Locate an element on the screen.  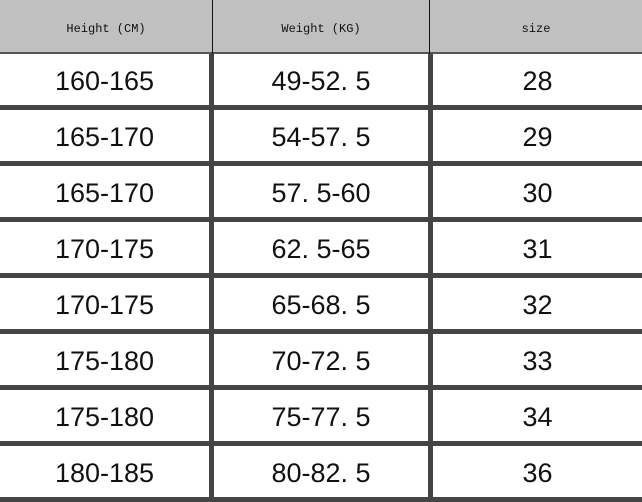
weight-cell: 49-52. 5 is located at coordinates (321, 81).